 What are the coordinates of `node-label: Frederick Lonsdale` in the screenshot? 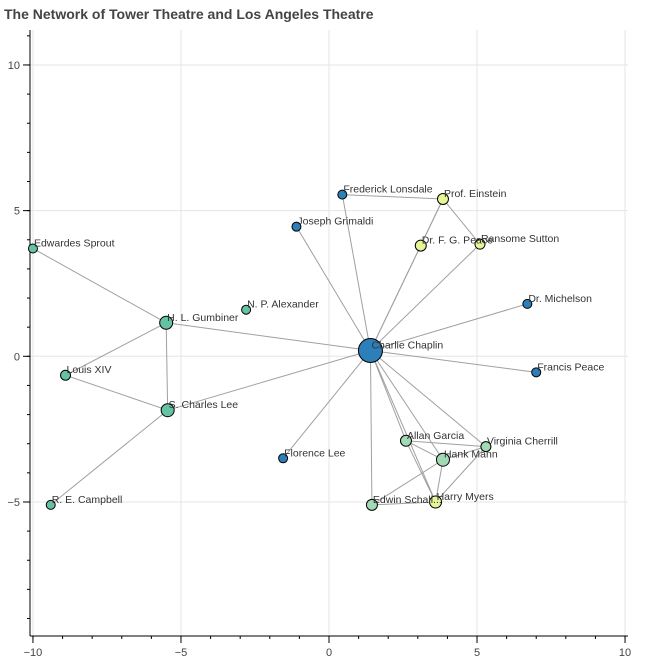 It's located at (387, 190).